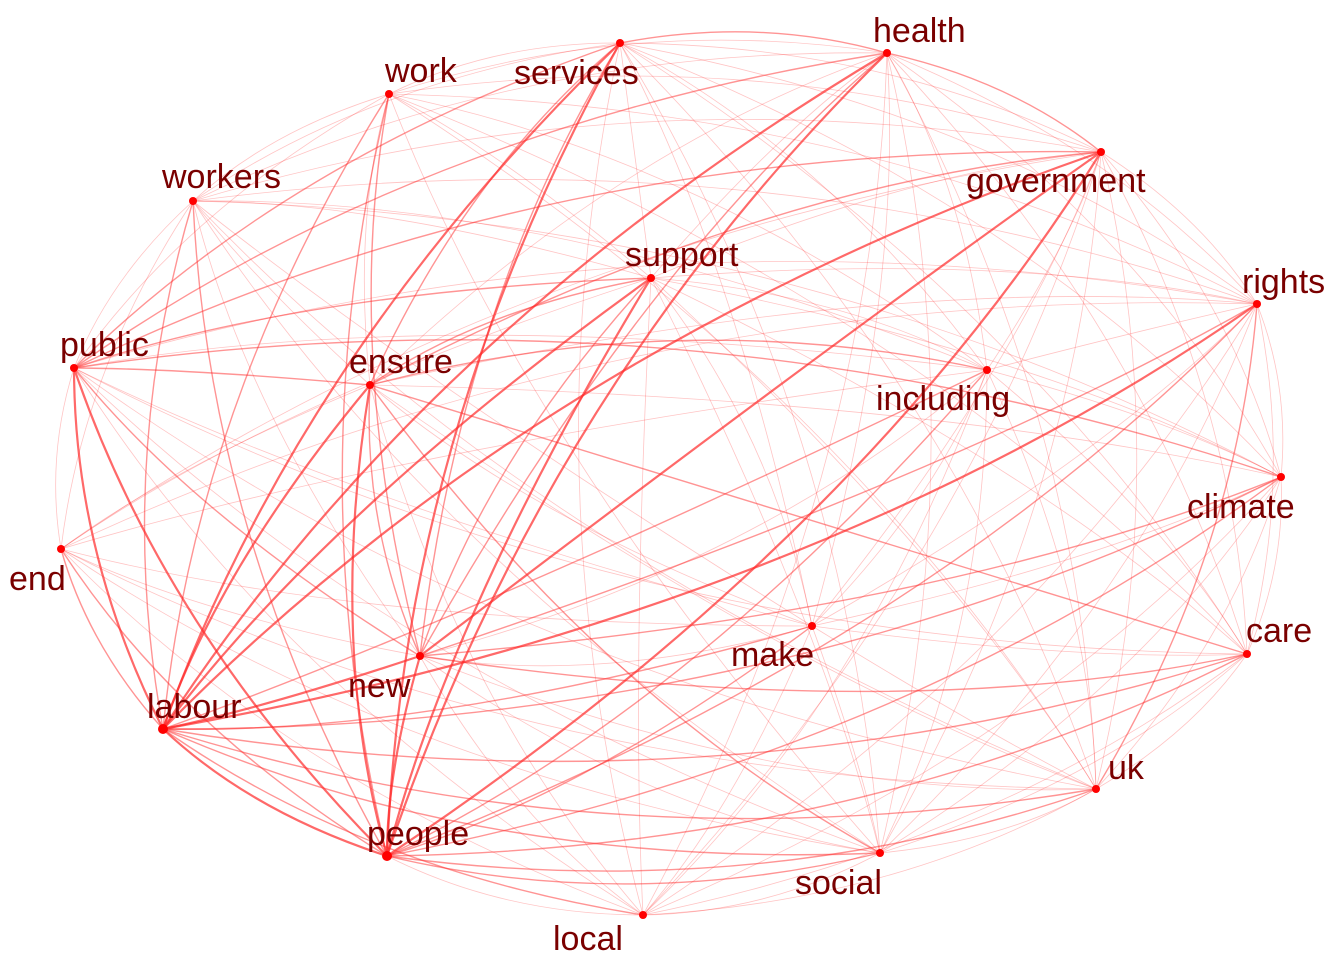 The image size is (1344, 960). I want to click on edge-health-government, so click(994, 102).